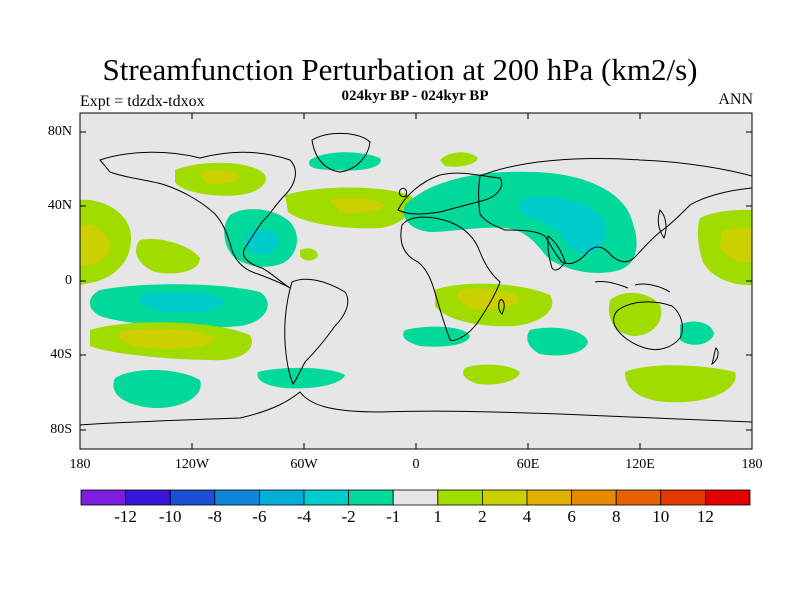 The width and height of the screenshot is (800, 600). Describe the element at coordinates (403, 192) in the screenshot. I see `coastline-british-isles` at that location.